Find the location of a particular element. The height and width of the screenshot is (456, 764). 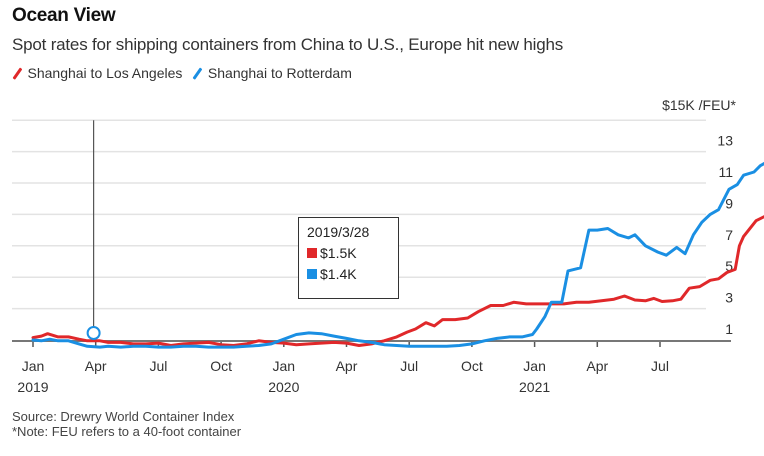

tooltip-row-los-angeles: $1.5K is located at coordinates (348, 253).